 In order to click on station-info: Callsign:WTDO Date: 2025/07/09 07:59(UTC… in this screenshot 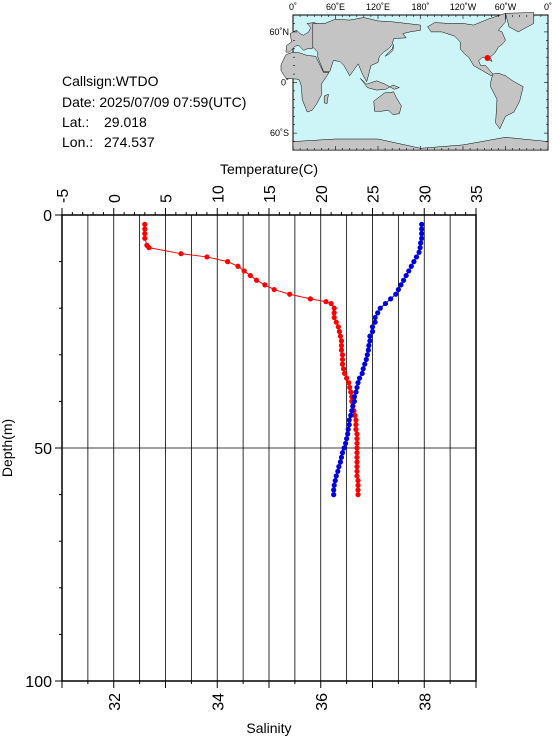, I will do `click(154, 111)`.